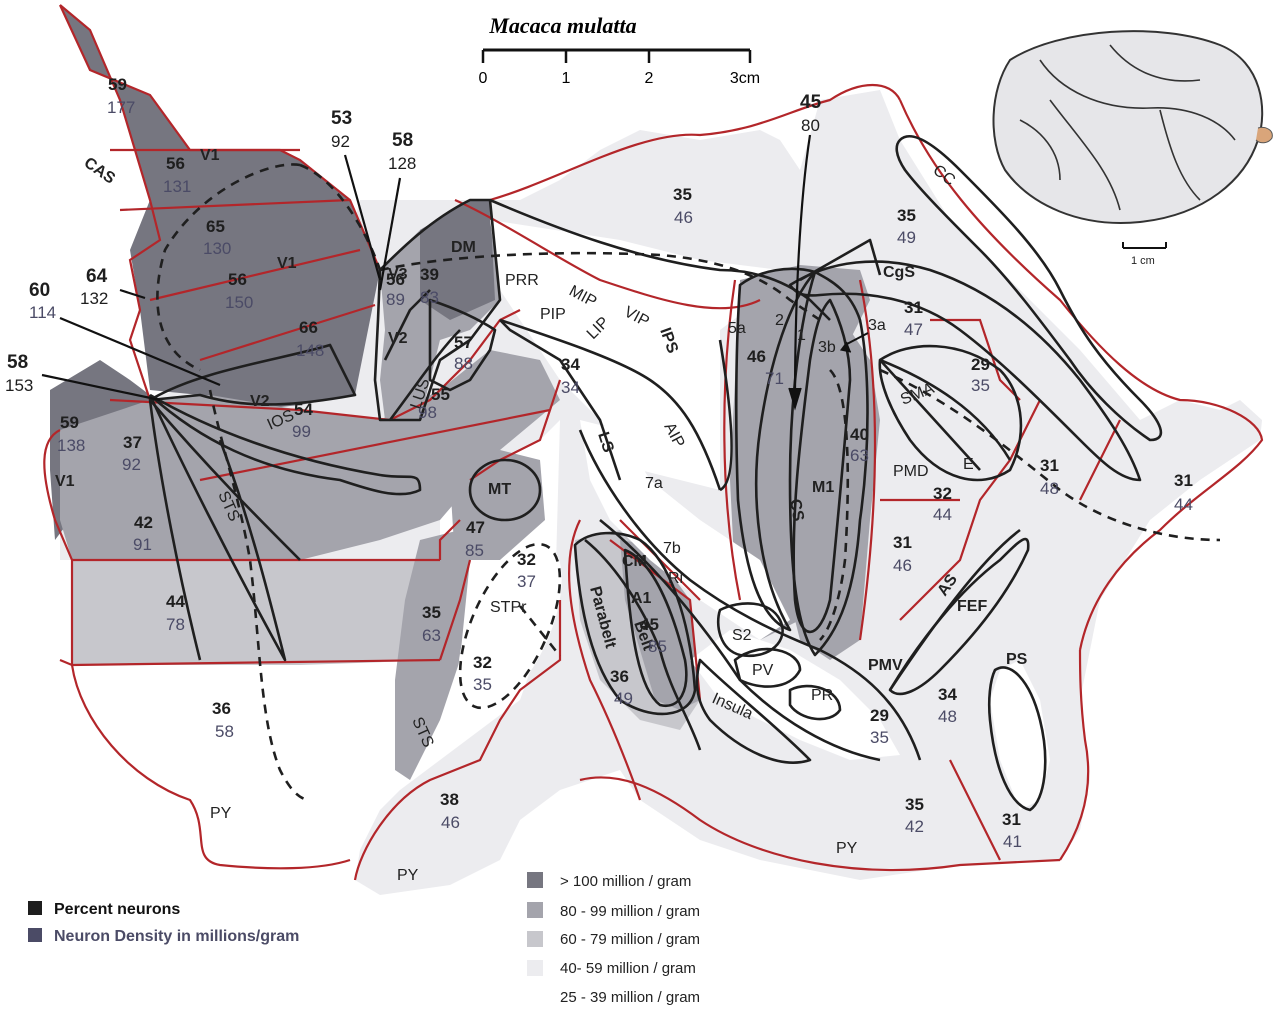 This screenshot has height=1010, width=1280. What do you see at coordinates (657, 646) in the screenshot?
I see `region-density: 85` at bounding box center [657, 646].